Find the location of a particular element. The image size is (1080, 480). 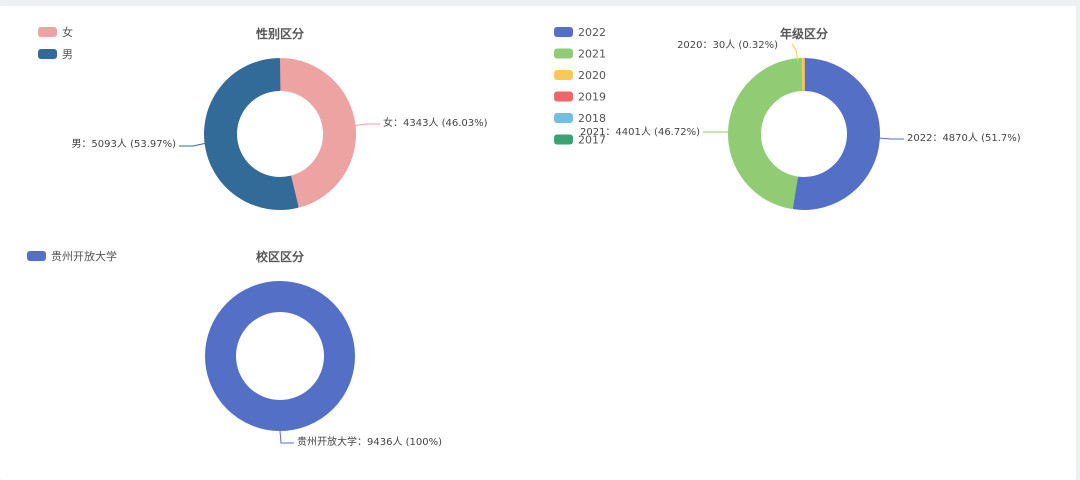

legend-item: 男 is located at coordinates (55, 54).